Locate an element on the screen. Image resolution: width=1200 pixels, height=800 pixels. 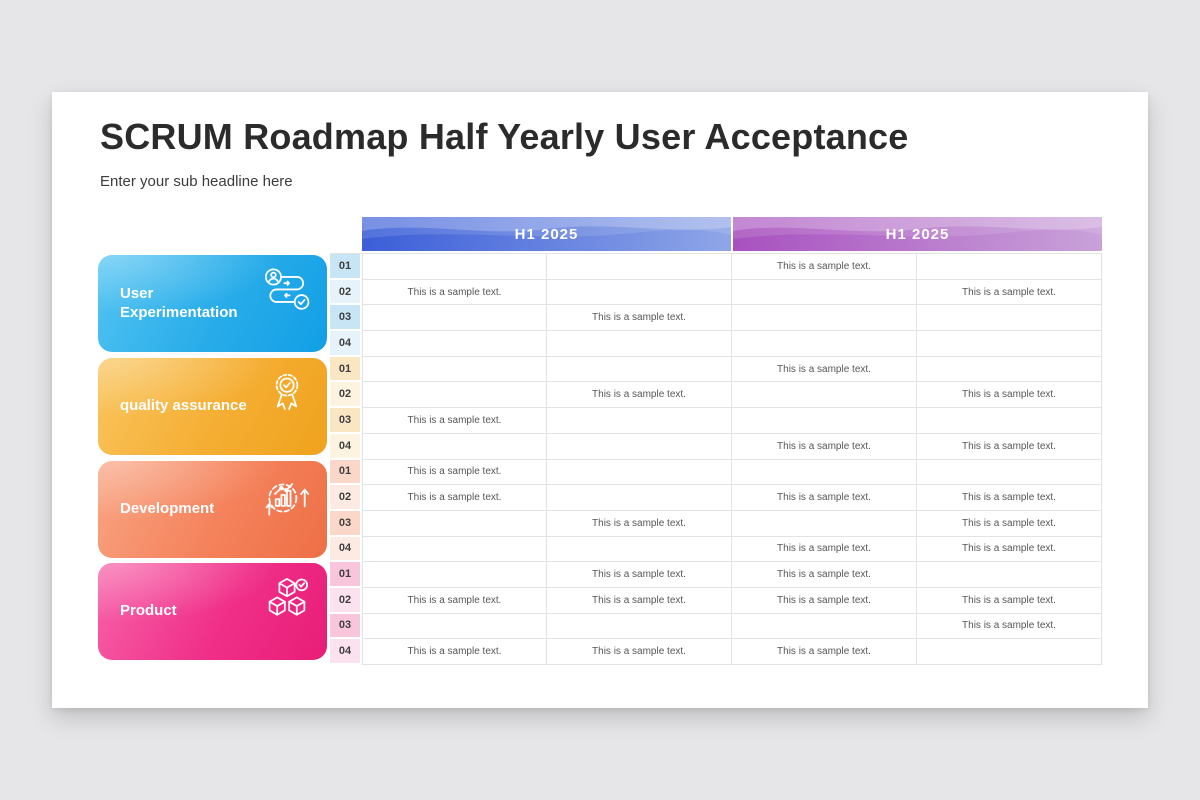
group-card-quality-assurance: quality assurance is located at coordinates (212, 406).